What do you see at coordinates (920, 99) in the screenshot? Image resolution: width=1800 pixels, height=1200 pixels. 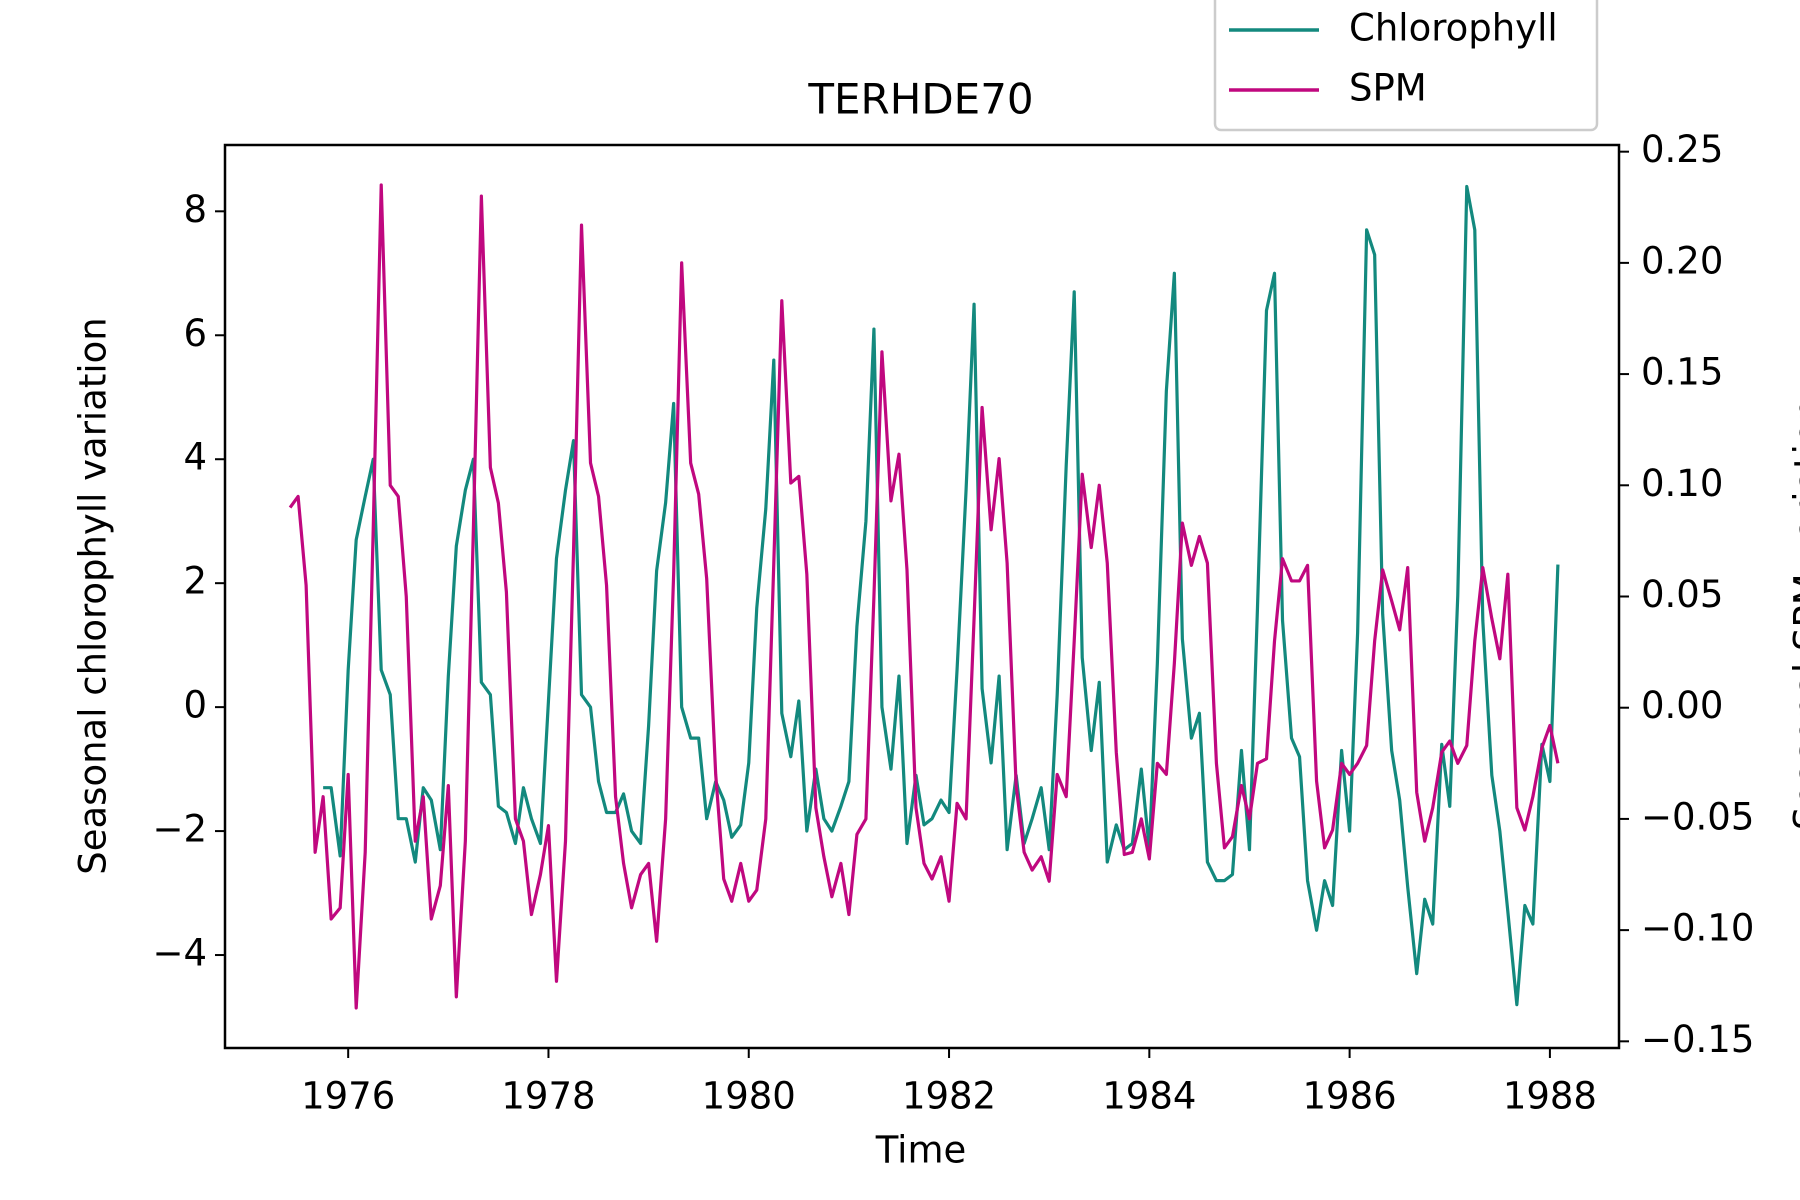 I see `chart-title: TERHDE70` at bounding box center [920, 99].